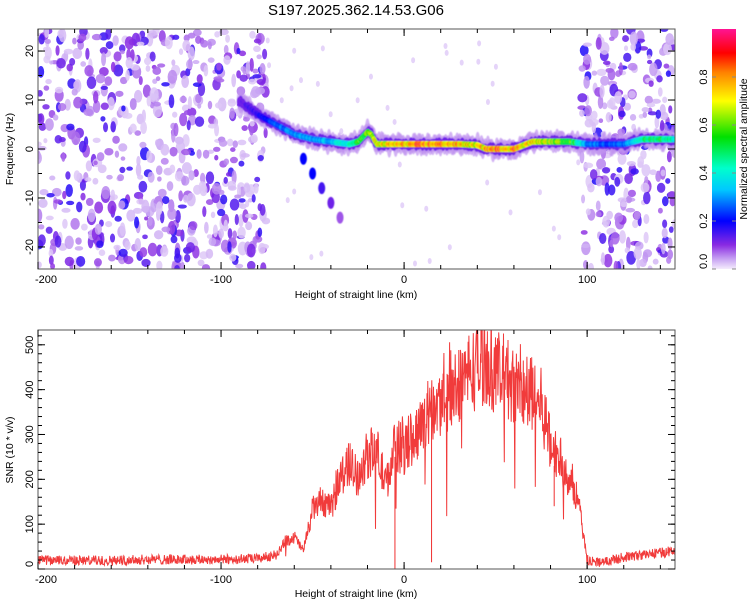 The image size is (750, 600). What do you see at coordinates (704, 76) in the screenshot?
I see `colorbar-tick-label: 0.8` at bounding box center [704, 76].